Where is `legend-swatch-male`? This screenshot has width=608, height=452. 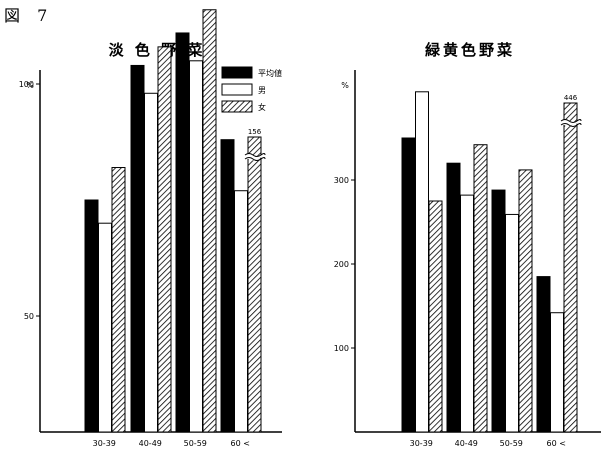 legend-swatch-male is located at coordinates (237, 89).